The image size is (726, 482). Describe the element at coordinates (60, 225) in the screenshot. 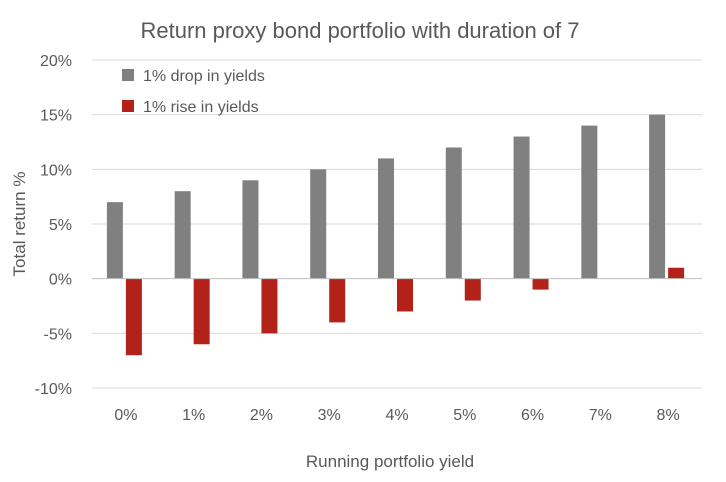

I see `y-tick-label: 5%` at that location.